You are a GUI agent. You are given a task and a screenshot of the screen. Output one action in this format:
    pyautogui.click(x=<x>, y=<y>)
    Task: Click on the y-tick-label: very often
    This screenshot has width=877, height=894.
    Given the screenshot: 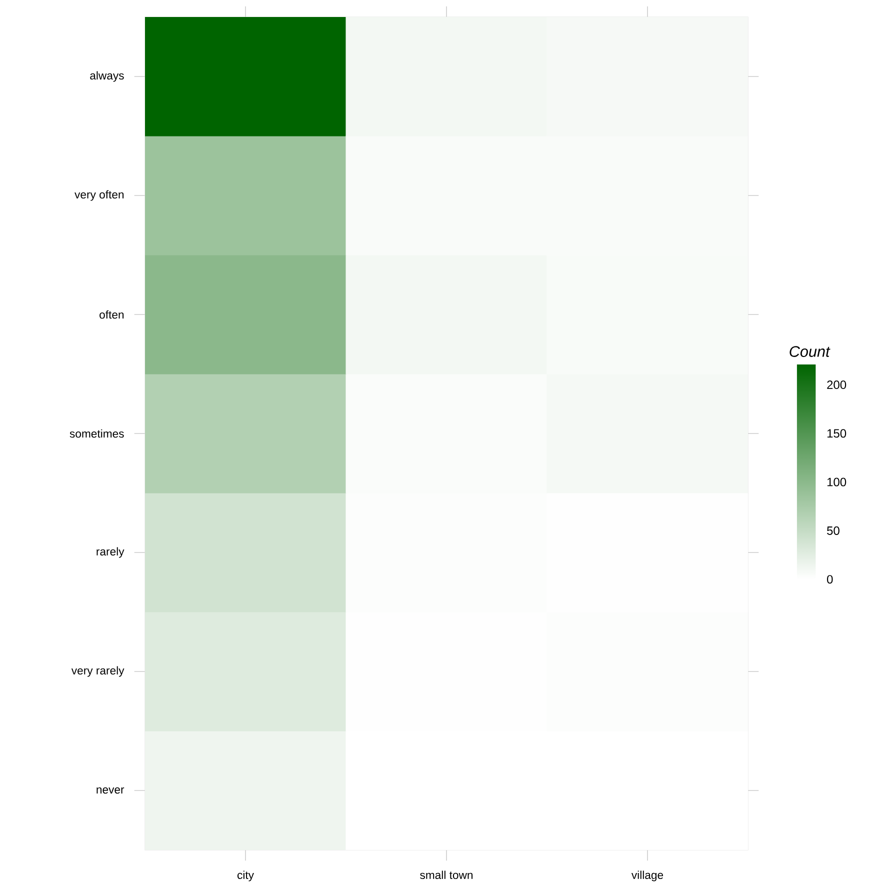 What is the action you would take?
    pyautogui.click(x=99, y=195)
    